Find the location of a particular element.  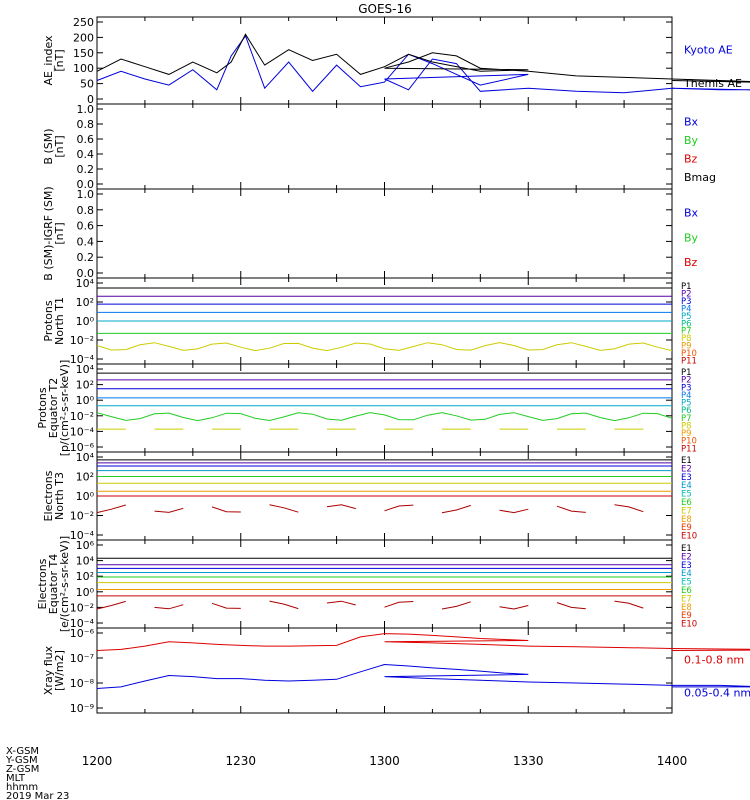

figure-title: GOES-16 is located at coordinates (385, 9).